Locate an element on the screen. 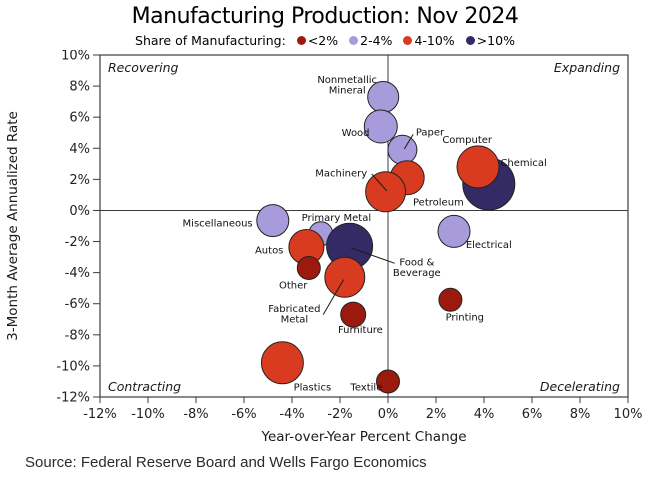 Image resolution: width=650 pixels, height=480 pixels. y-tick-label: -12% is located at coordinates (73, 398).